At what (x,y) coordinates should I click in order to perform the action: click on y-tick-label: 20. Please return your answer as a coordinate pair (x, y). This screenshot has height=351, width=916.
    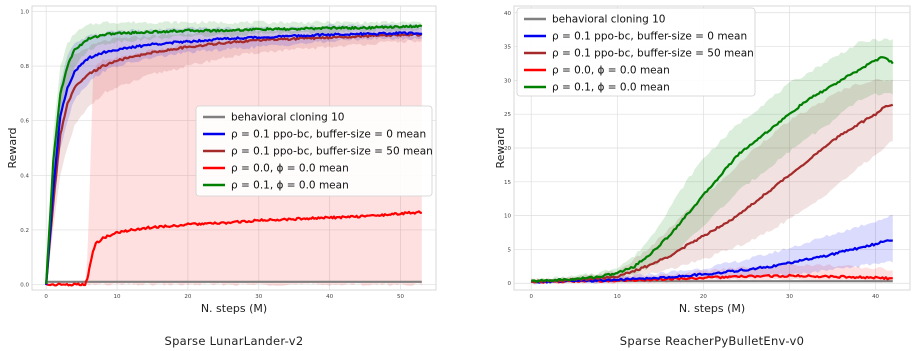
    Looking at the image, I should click on (507, 149).